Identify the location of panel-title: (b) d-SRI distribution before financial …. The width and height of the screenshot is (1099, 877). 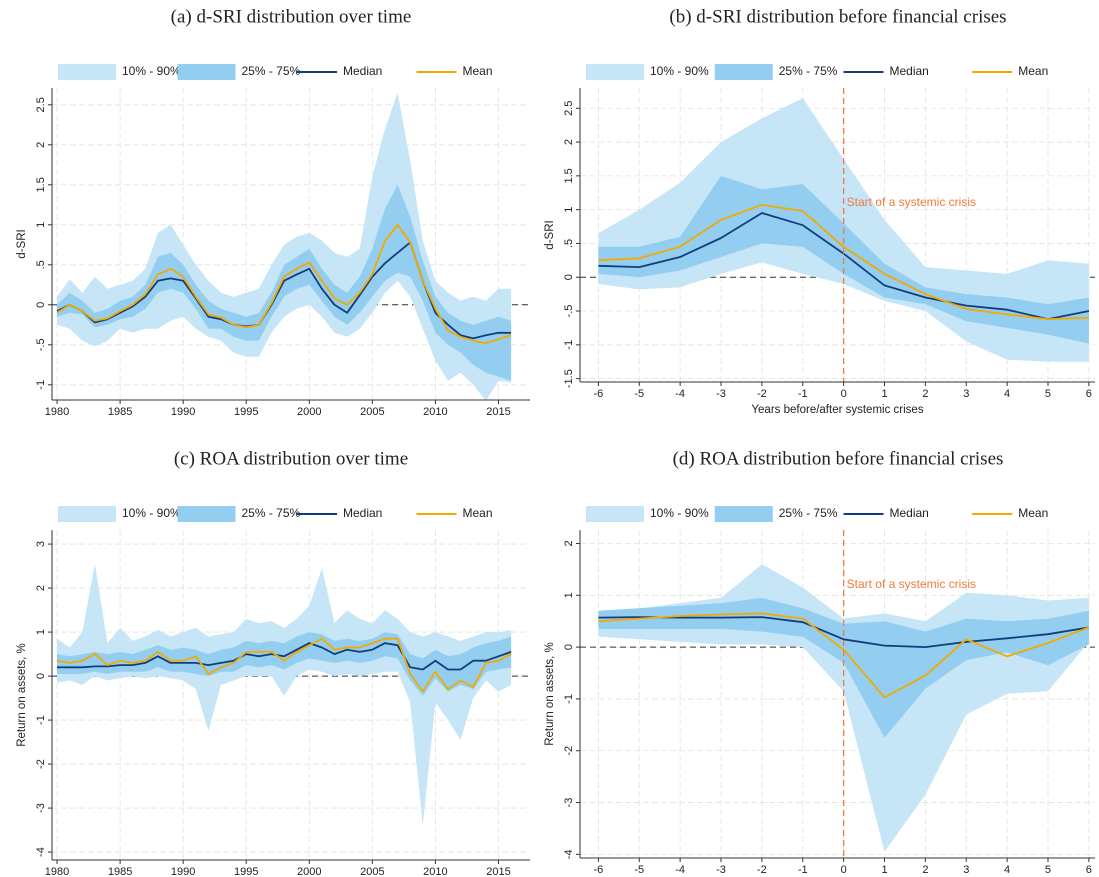
(837, 16).